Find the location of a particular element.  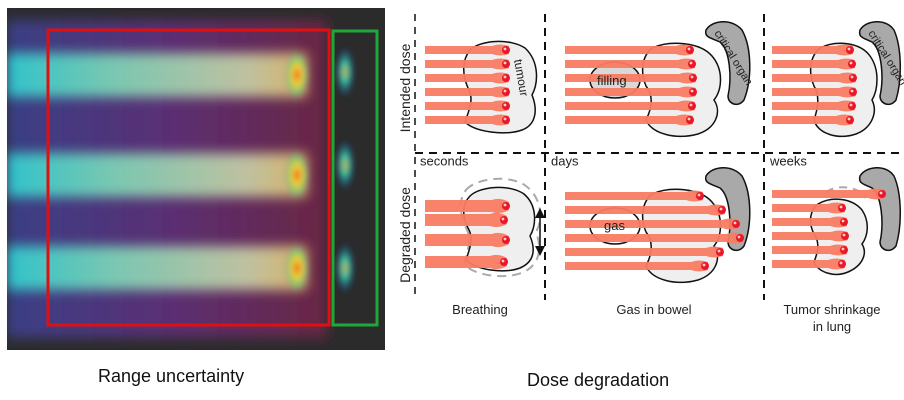

time-scale-days: days is located at coordinates (565, 160).